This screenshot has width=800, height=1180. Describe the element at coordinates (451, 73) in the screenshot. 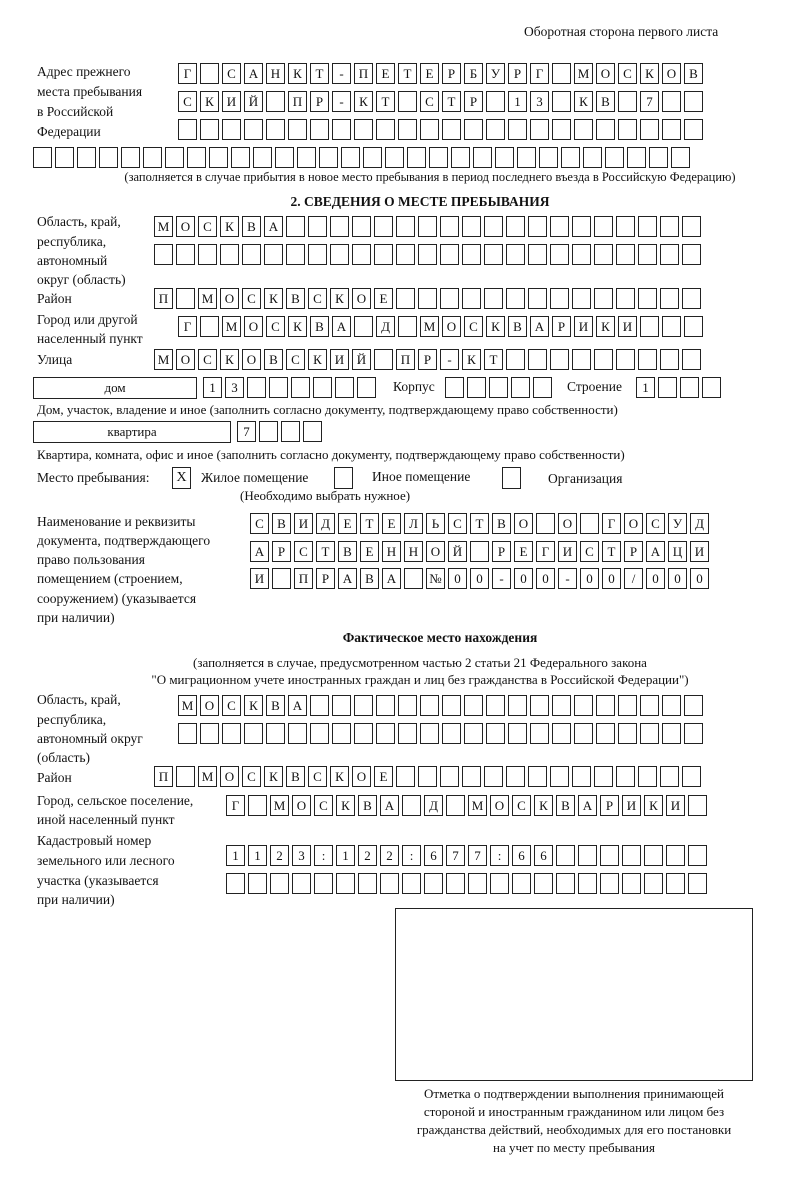

I see `char-cell: Р` at that location.